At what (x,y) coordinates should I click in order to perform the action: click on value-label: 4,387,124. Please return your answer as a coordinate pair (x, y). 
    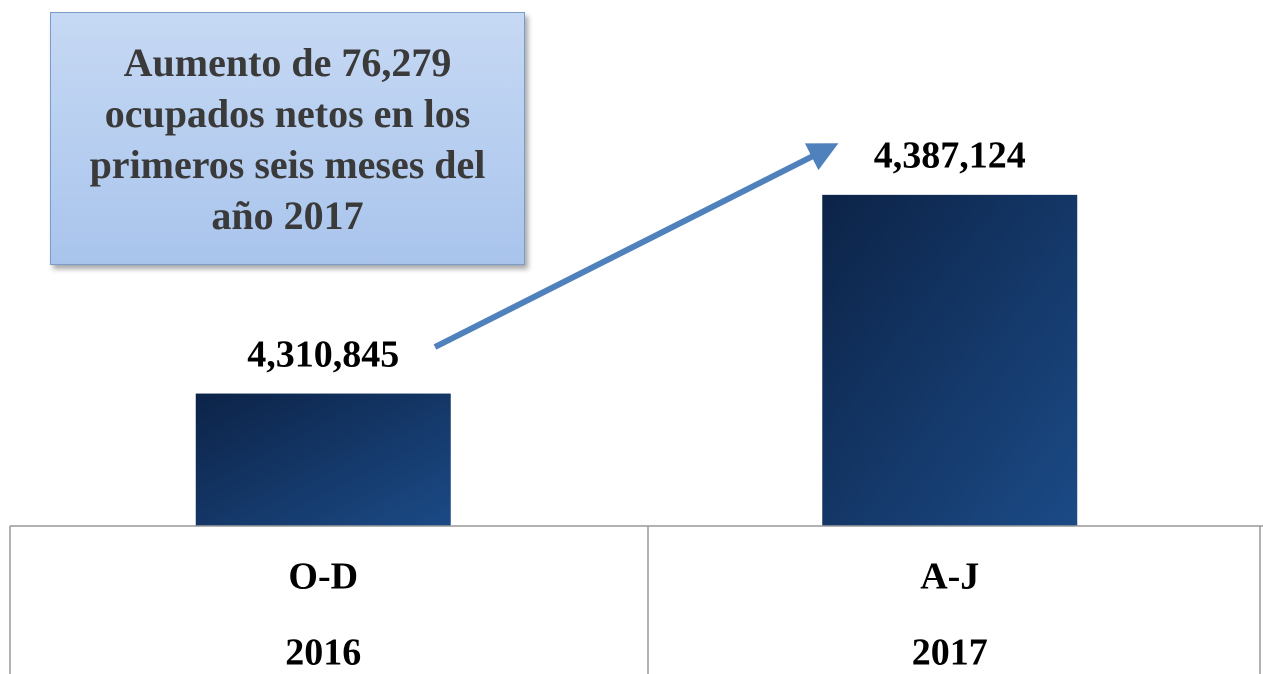
    Looking at the image, I should click on (950, 156).